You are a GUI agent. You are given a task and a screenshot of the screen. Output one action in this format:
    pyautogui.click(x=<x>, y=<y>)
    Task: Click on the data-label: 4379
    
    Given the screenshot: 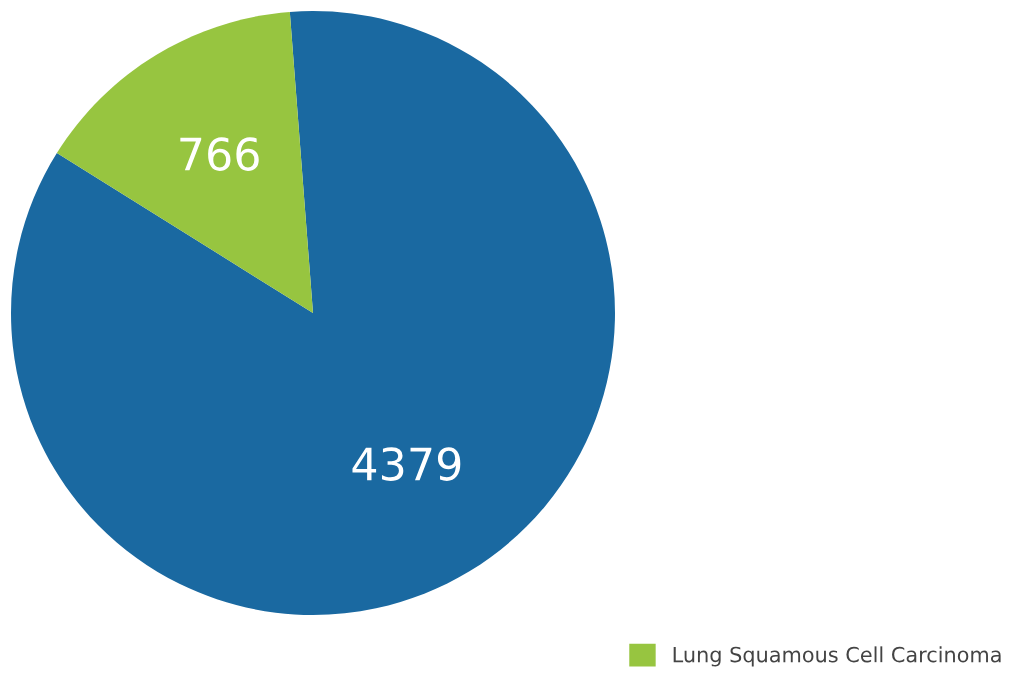 What is the action you would take?
    pyautogui.click(x=406, y=464)
    